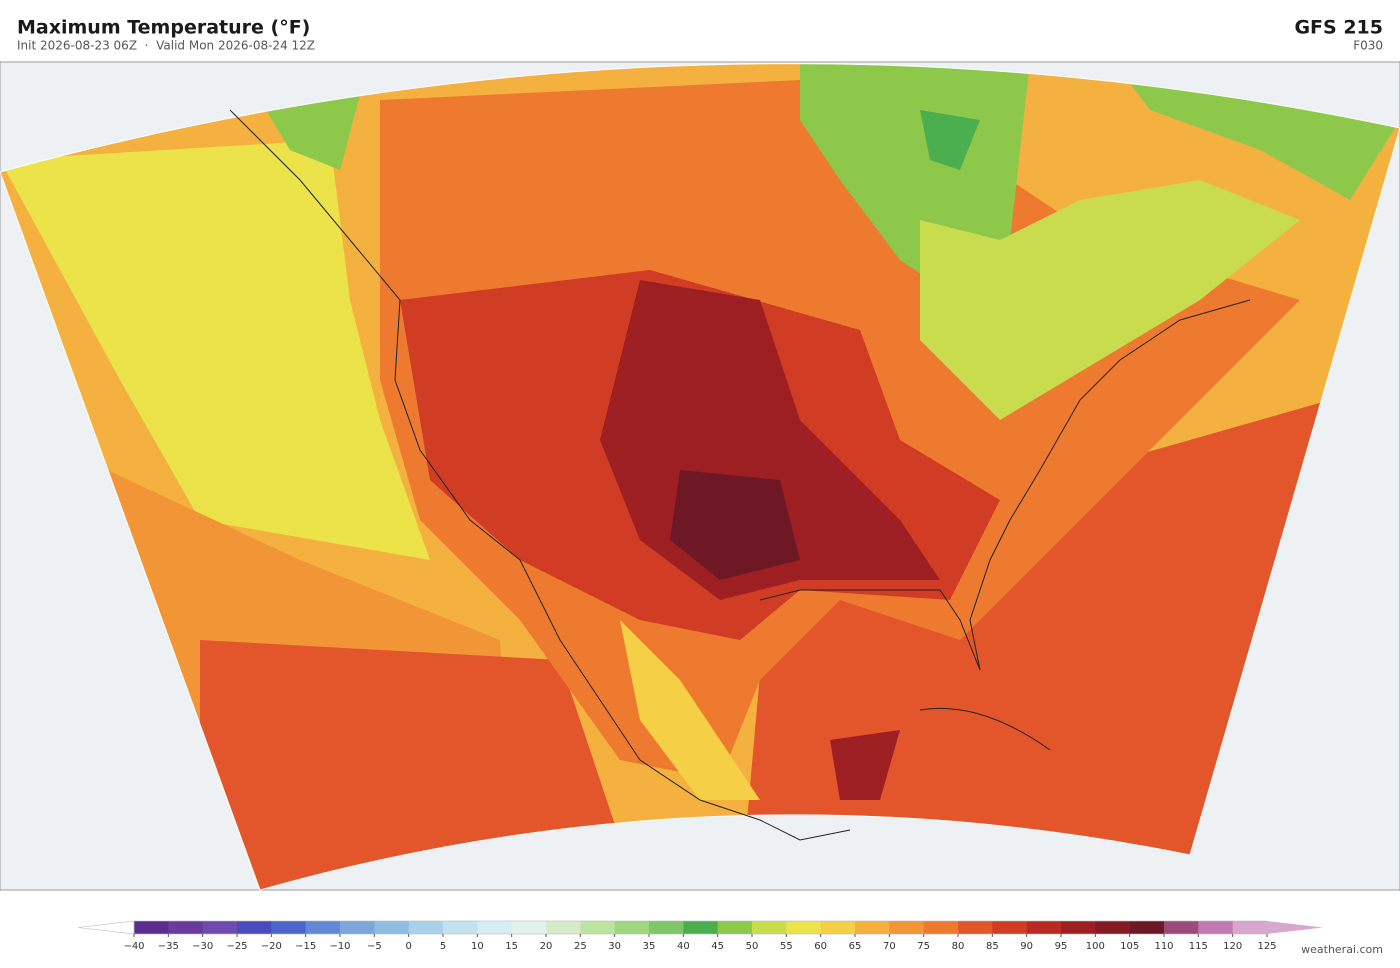 The width and height of the screenshot is (1400, 968). Describe the element at coordinates (443, 946) in the screenshot. I see `tick-label: 5` at that location.